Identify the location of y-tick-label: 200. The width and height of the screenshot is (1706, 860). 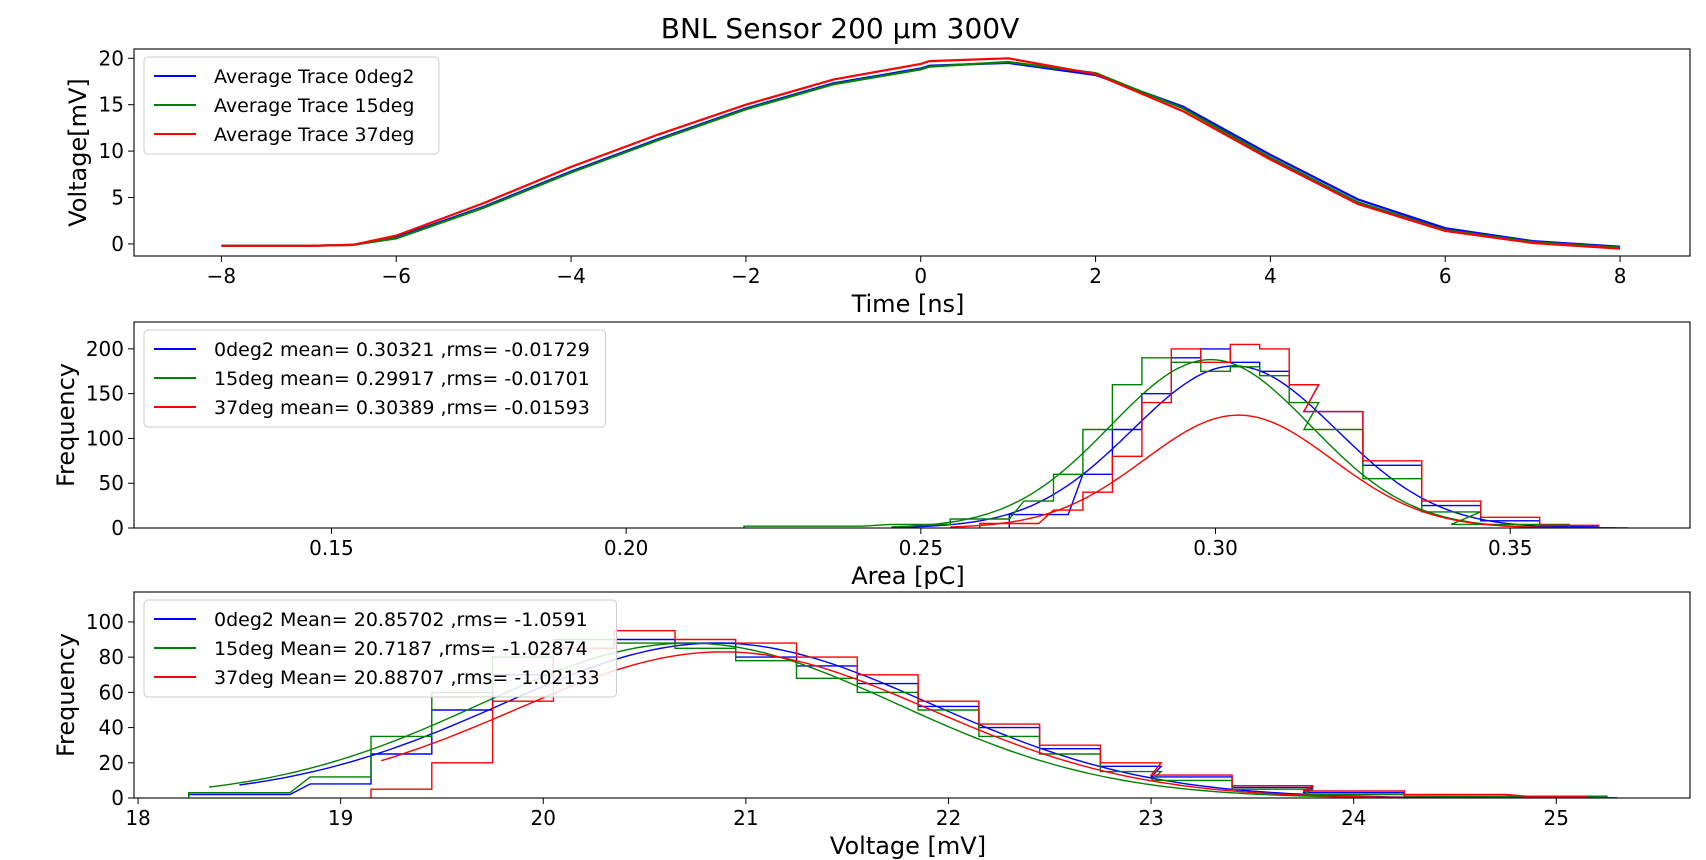
(105, 349).